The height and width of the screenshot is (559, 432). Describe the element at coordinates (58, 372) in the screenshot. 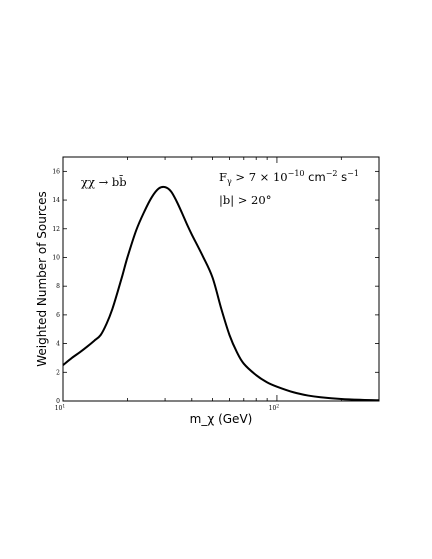

I see `y-tick-label: 2` at that location.